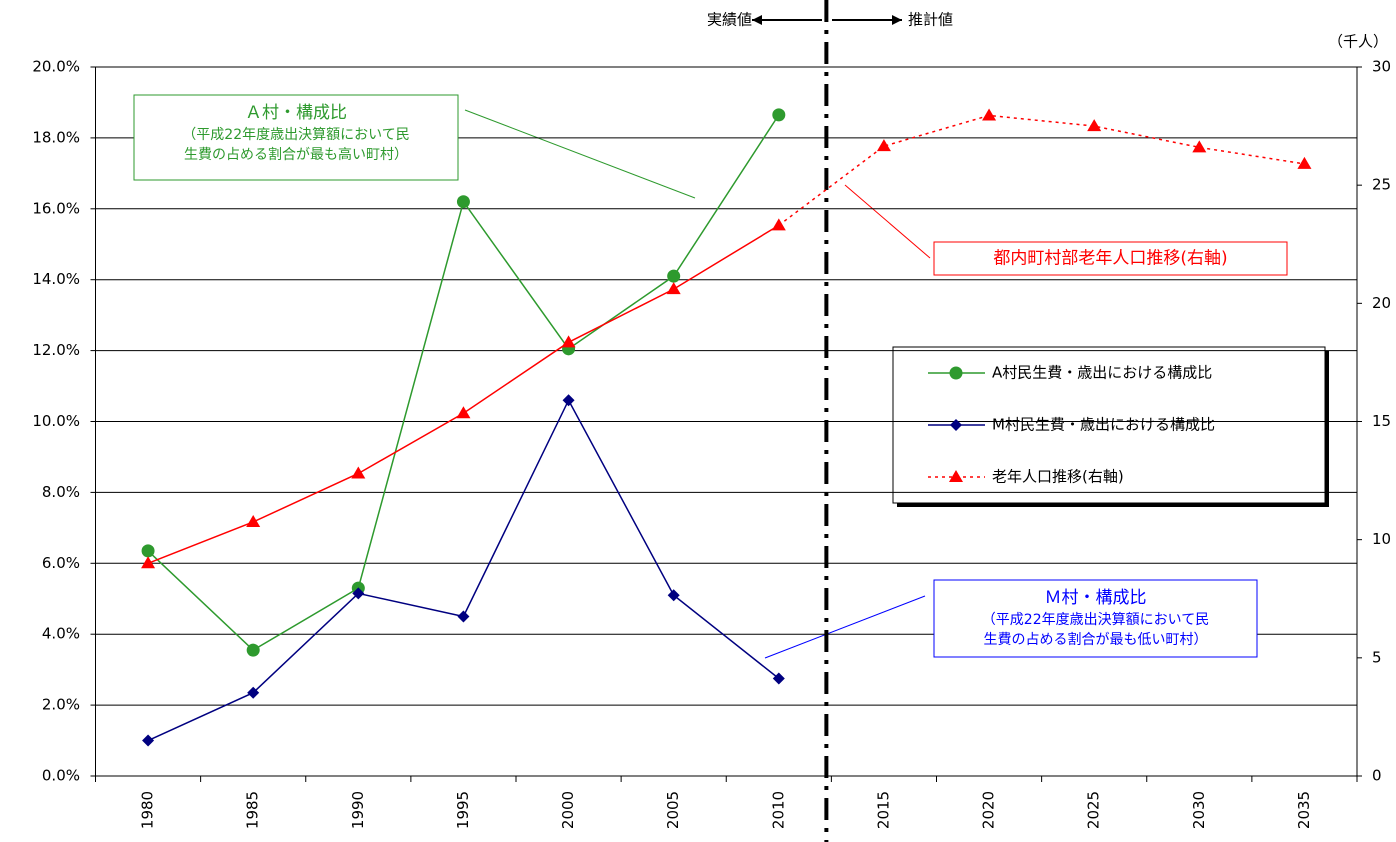 Image resolution: width=1396 pixels, height=842 pixels. What do you see at coordinates (61, 776) in the screenshot?
I see `y-tick-label: 0.0%` at bounding box center [61, 776].